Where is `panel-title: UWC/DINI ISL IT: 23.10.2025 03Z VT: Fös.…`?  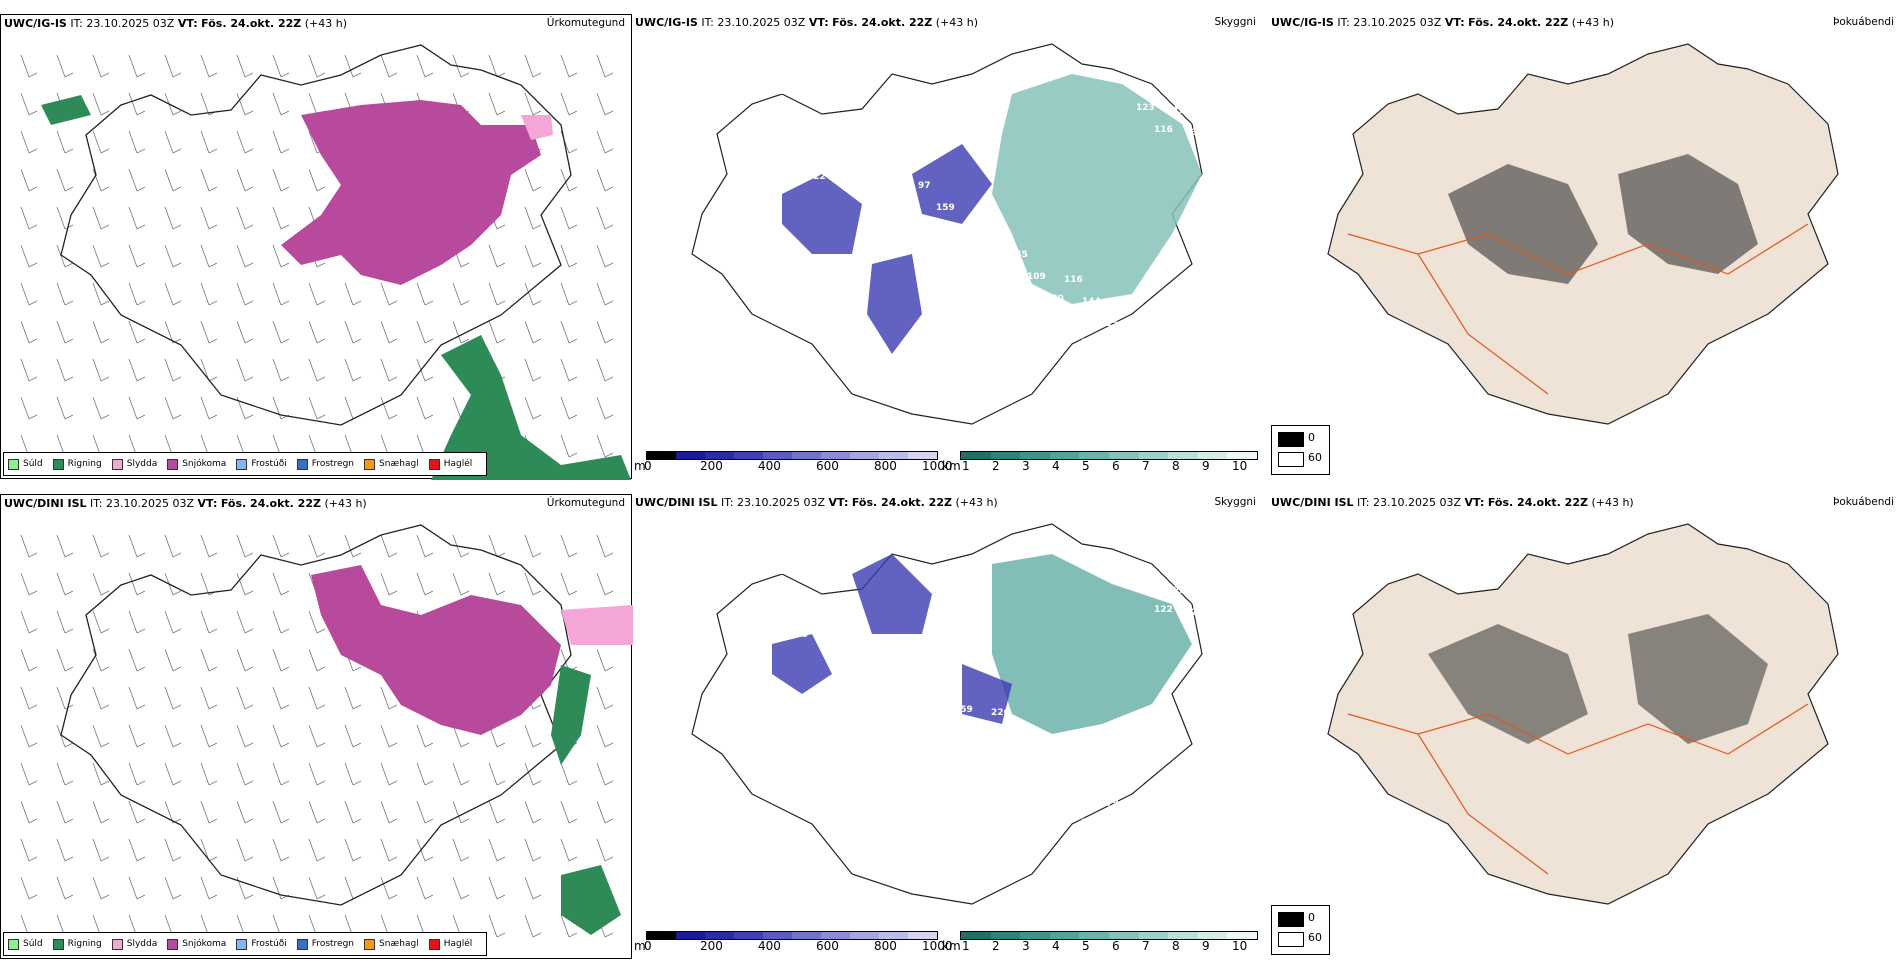
panel-title: UWC/DINI ISL IT: 23.10.2025 03Z VT: Fös.… is located at coordinates (1452, 502).